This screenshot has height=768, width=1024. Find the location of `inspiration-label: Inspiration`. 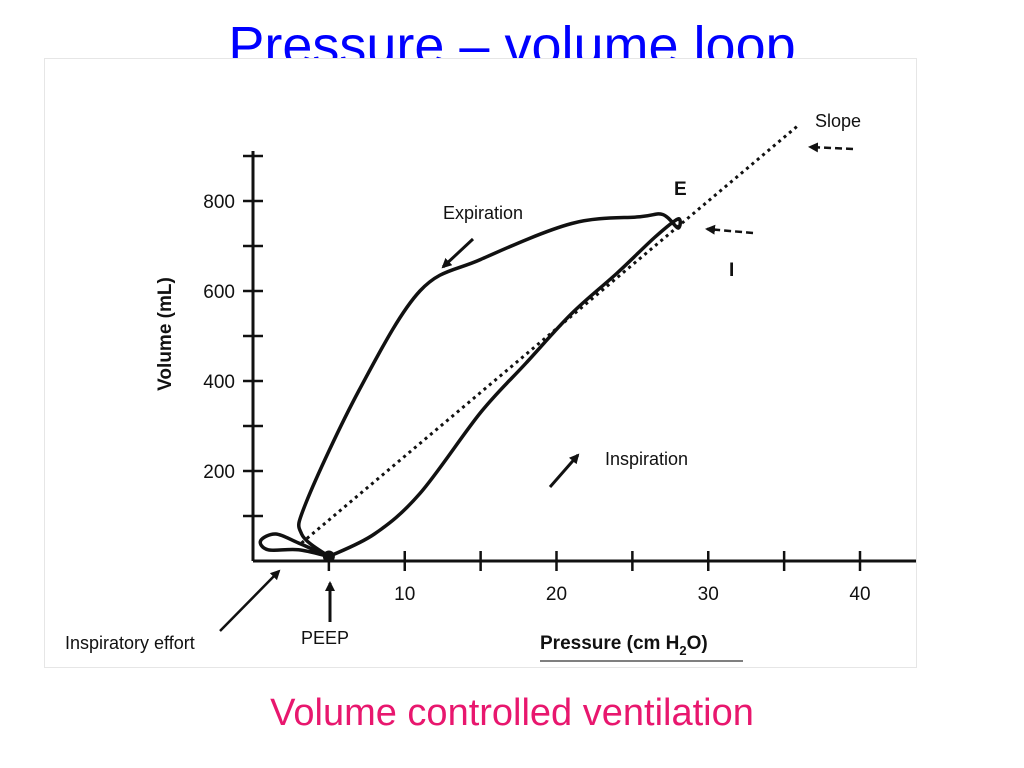

inspiration-label: Inspiration is located at coordinates (646, 459).